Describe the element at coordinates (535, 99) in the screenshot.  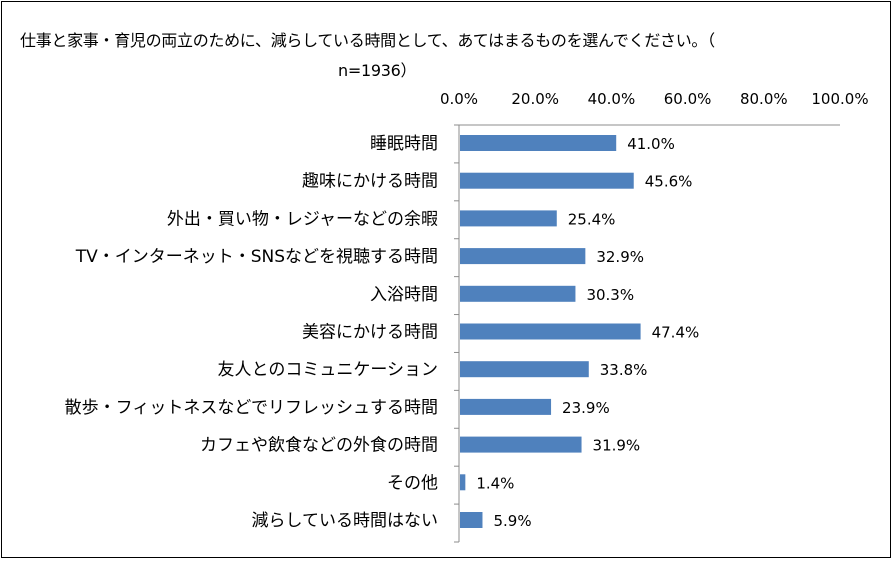
I see `x-tick-label: 20.0%` at that location.